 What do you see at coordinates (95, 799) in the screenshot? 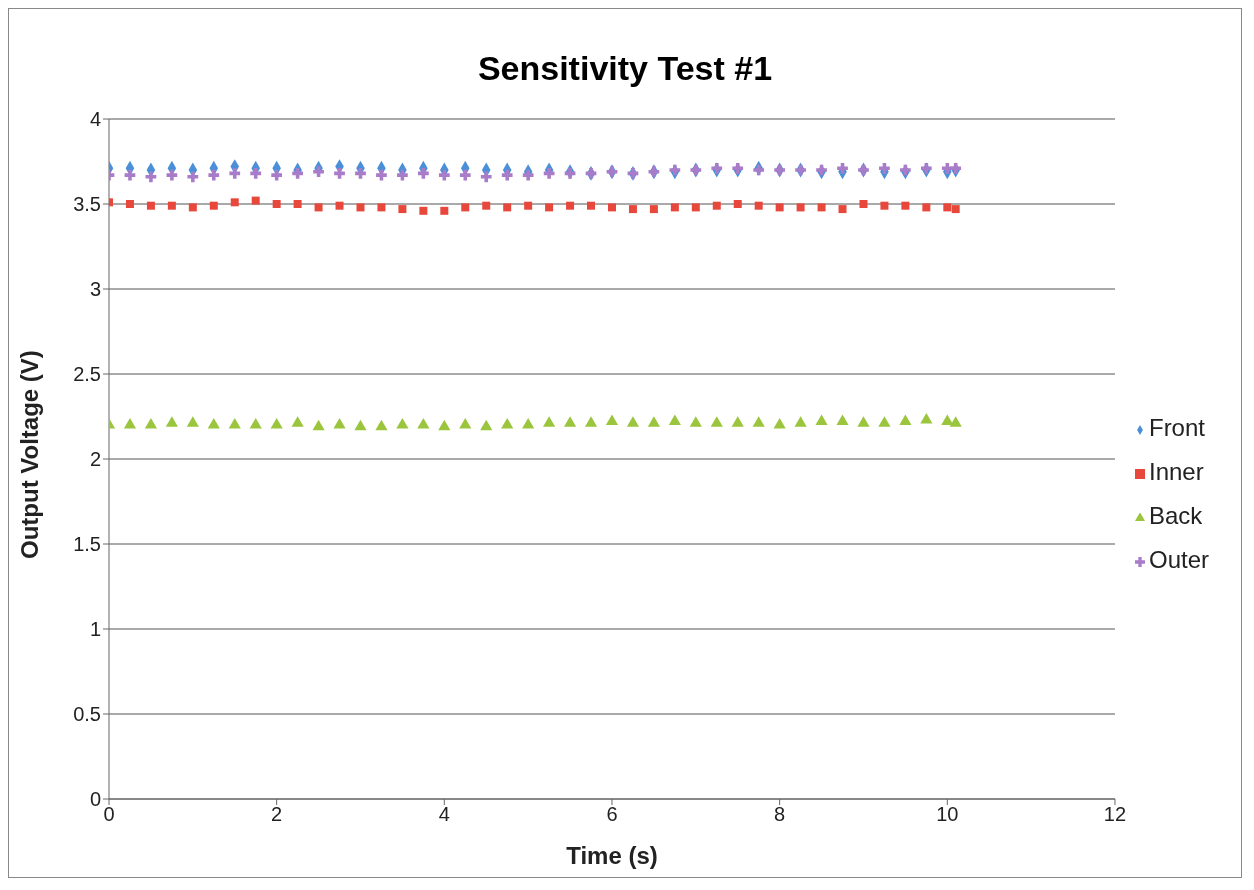
I see `y-tick-label: 0` at bounding box center [95, 799].